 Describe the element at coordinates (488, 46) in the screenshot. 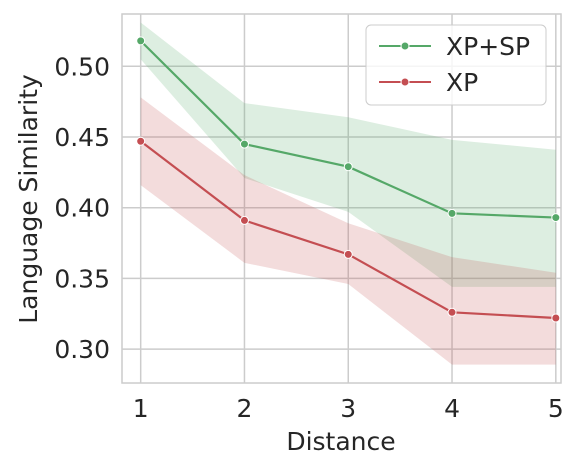

I see `legend-label-xp-sp: XP+SP` at that location.